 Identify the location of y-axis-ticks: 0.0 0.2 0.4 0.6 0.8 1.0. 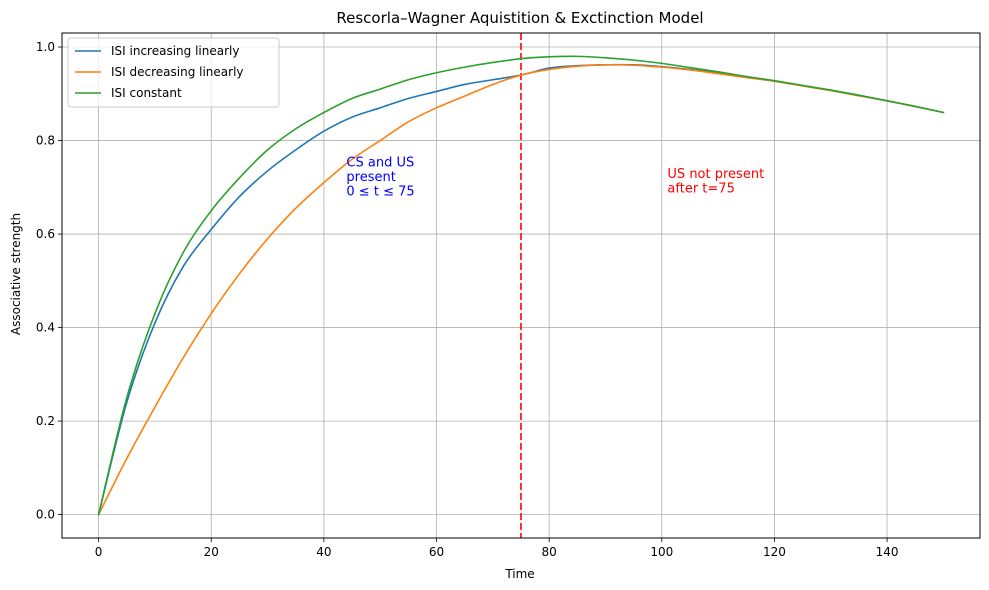
(49, 281).